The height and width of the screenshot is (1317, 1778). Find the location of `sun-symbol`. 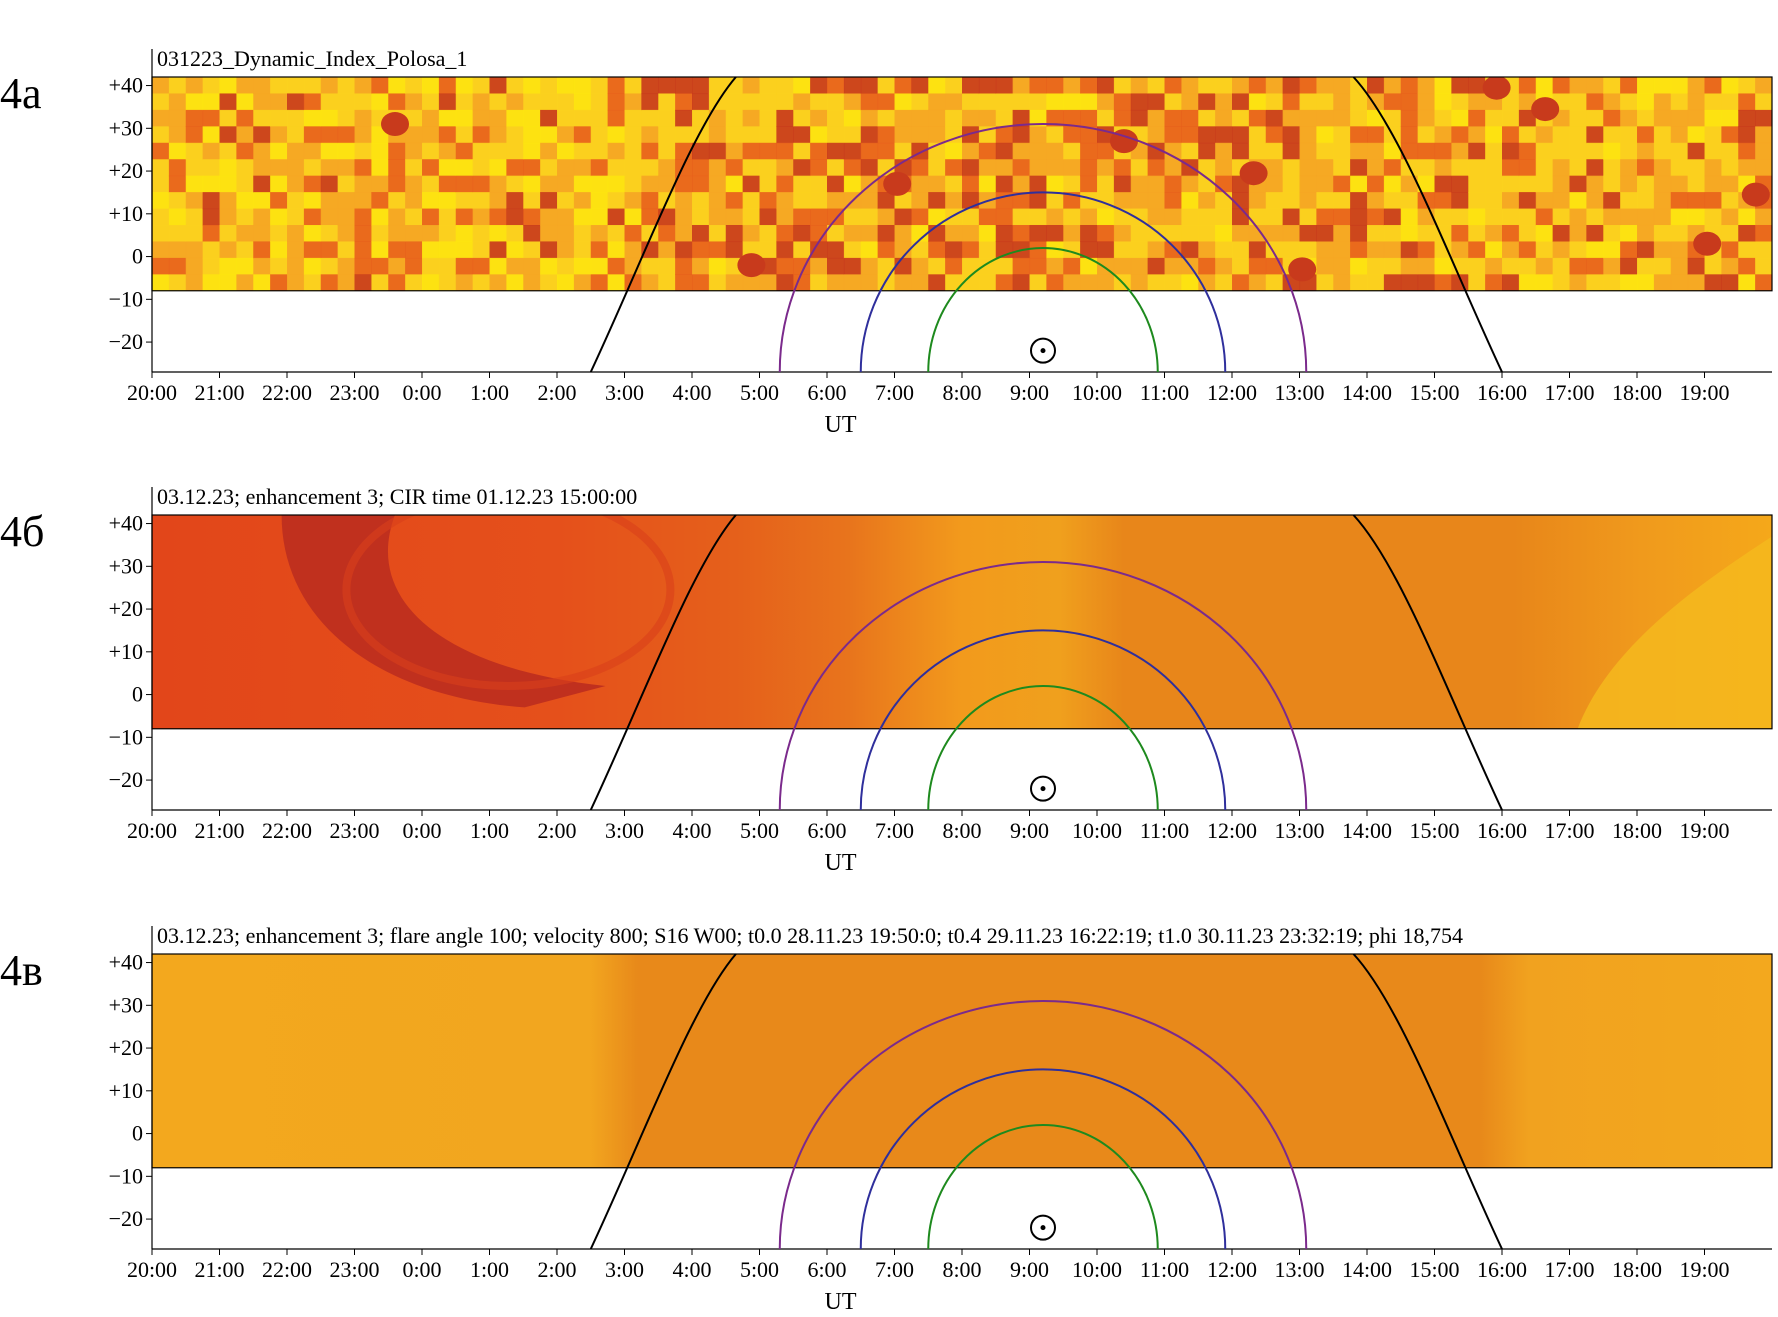

sun-symbol is located at coordinates (1043, 350).